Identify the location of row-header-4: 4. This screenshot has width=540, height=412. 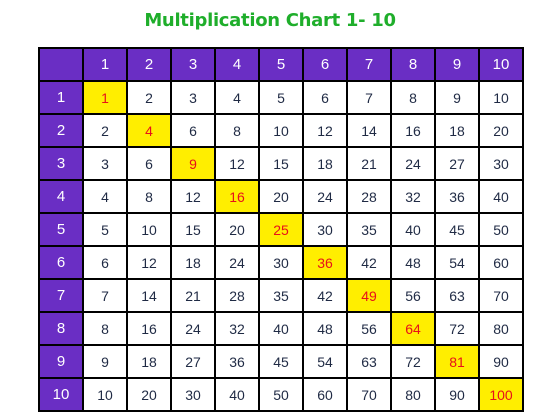
(61, 196).